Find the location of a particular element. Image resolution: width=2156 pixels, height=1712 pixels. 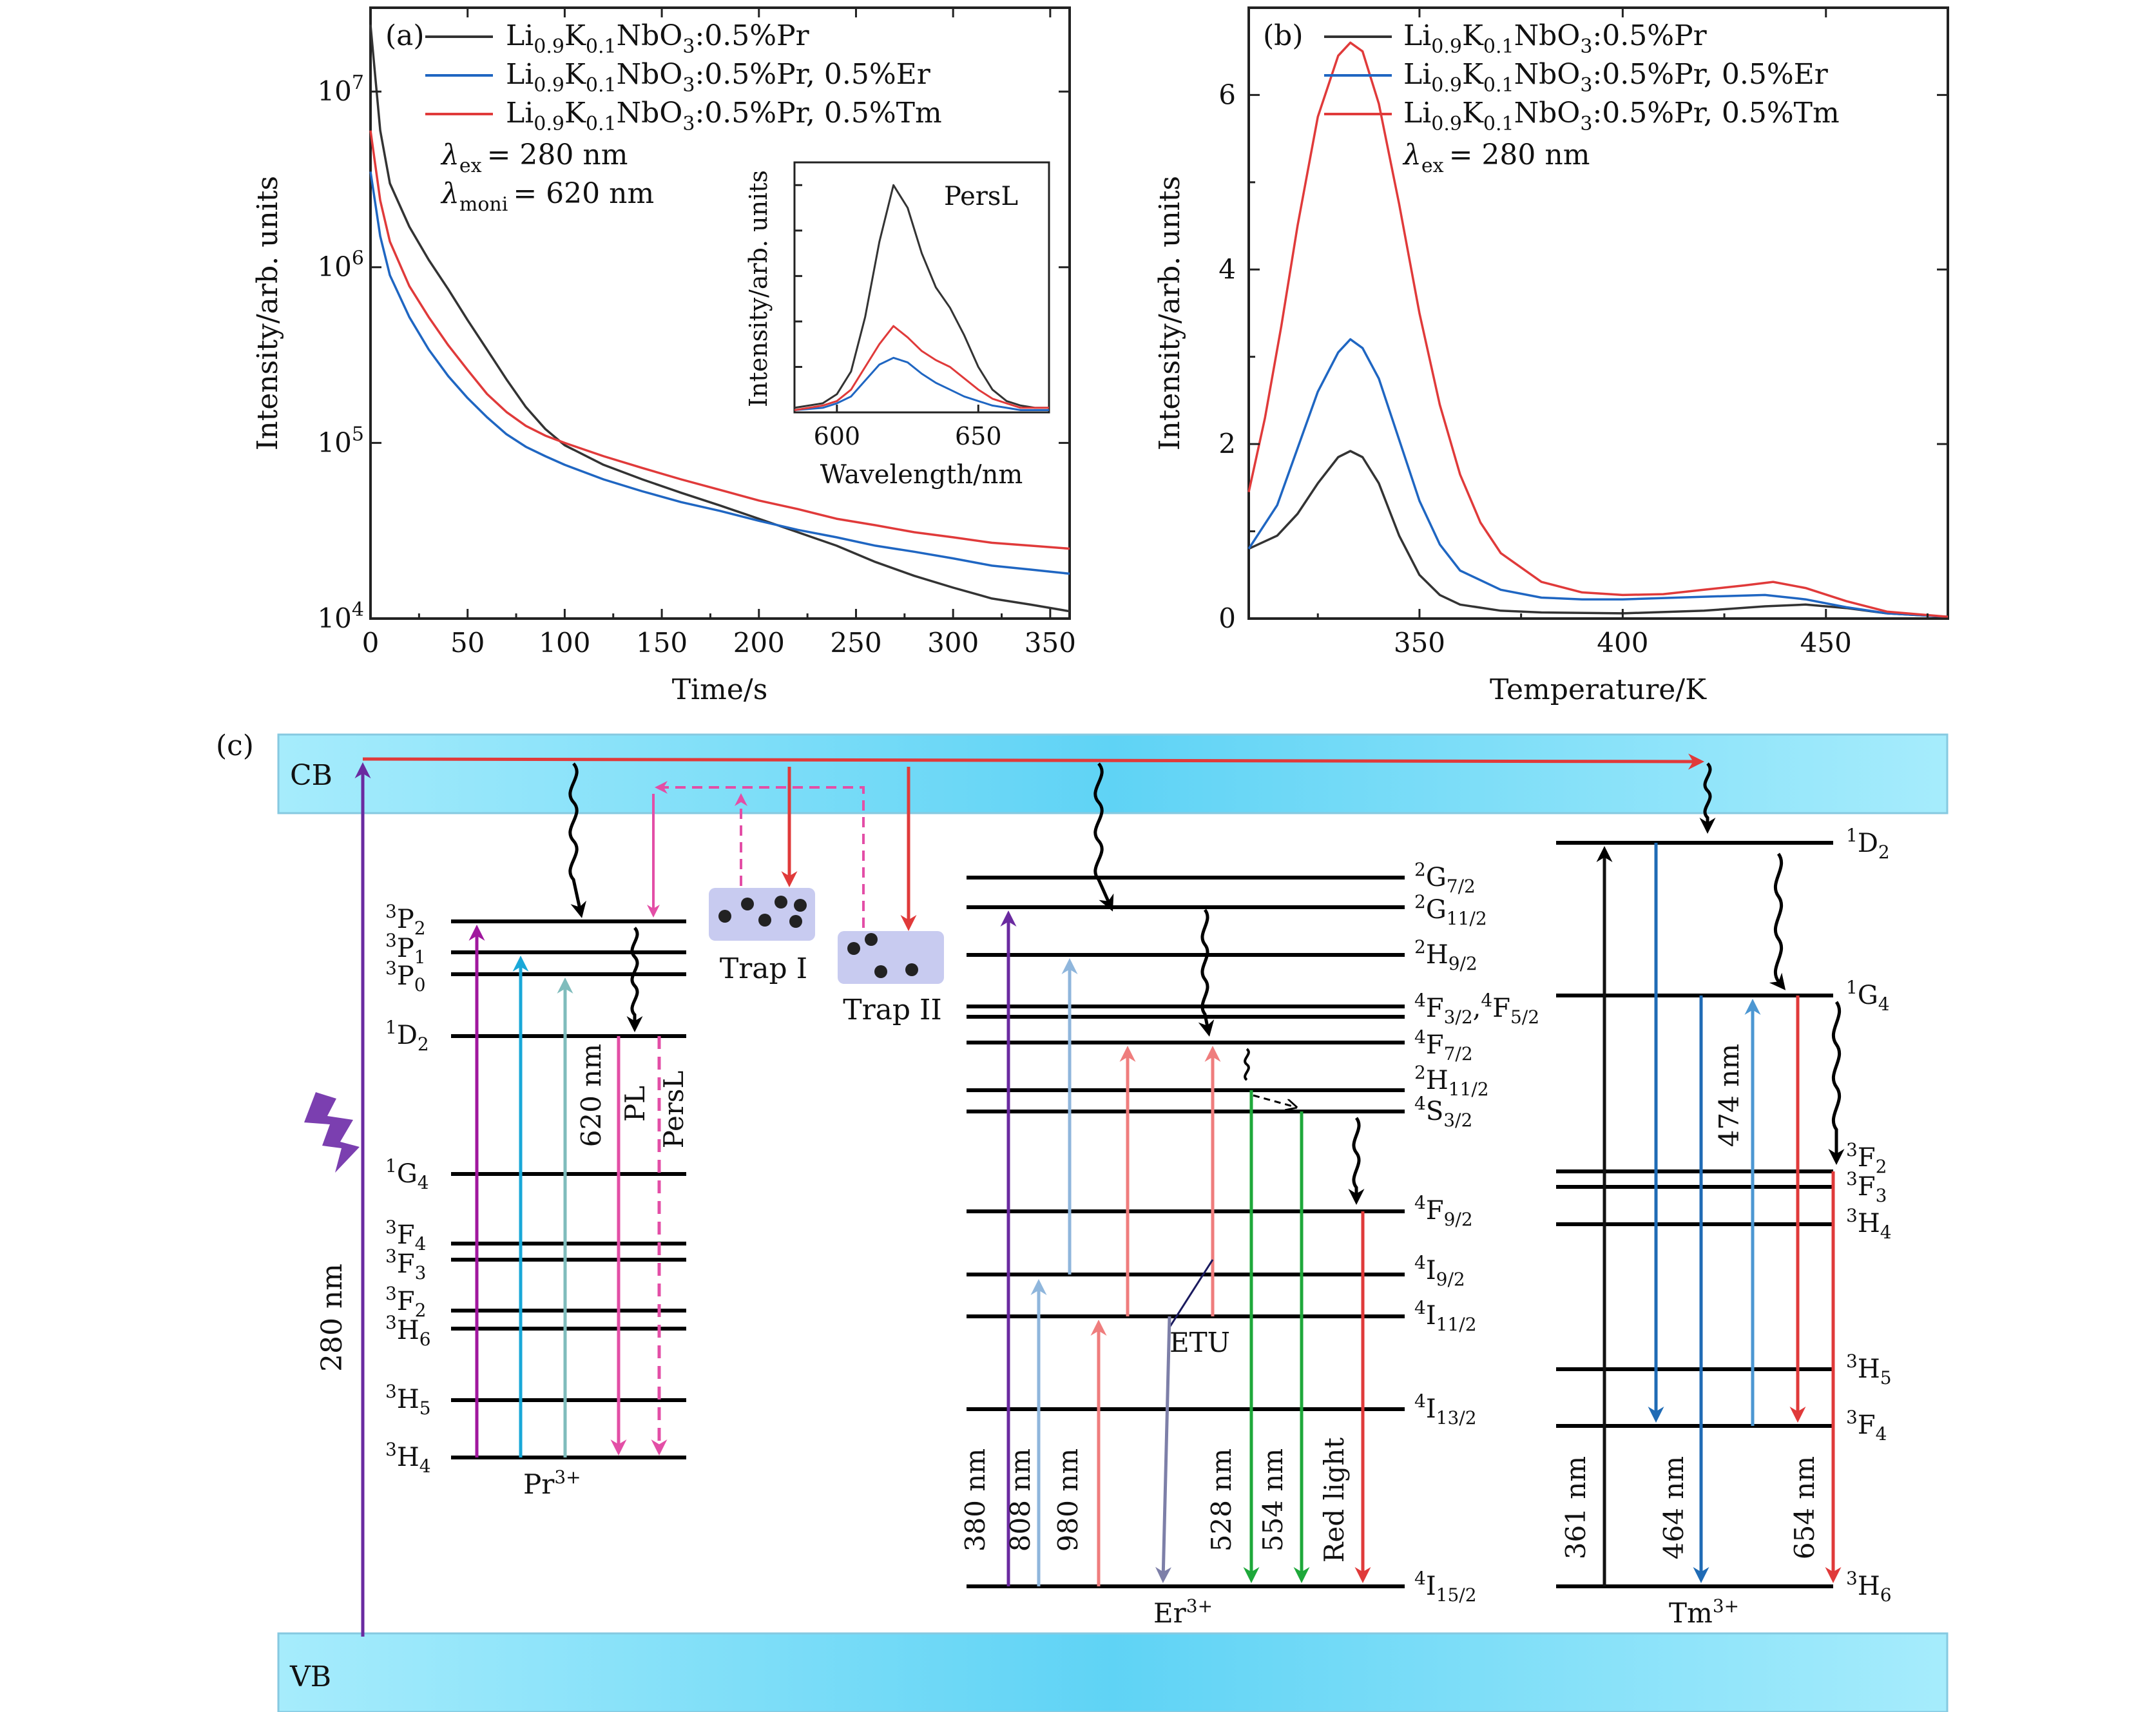

pr-relax-wavy-3P-arrow is located at coordinates (634, 979).